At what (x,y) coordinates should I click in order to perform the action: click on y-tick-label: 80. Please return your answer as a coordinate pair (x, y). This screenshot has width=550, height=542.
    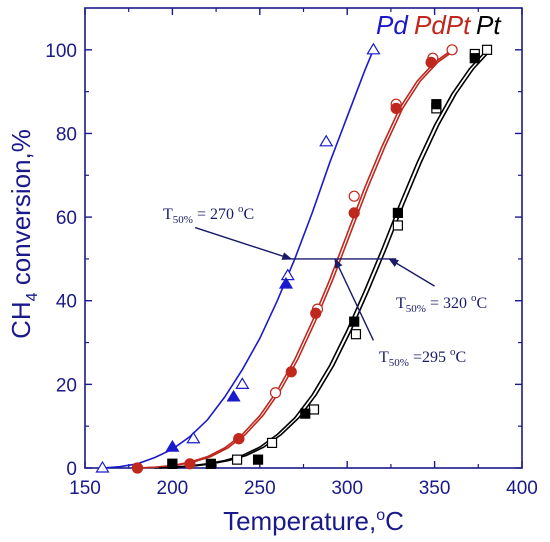
    Looking at the image, I should click on (66, 134).